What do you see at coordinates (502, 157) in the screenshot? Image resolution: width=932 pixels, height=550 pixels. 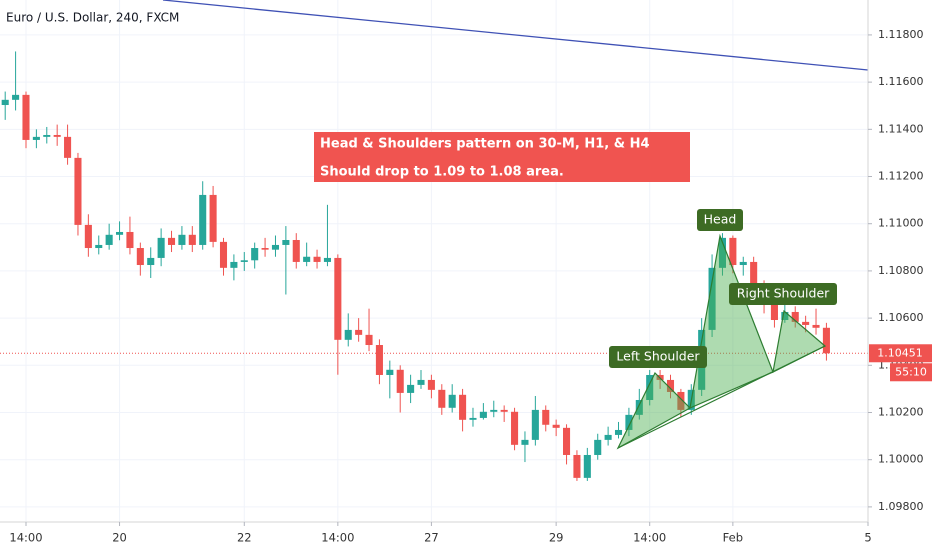 I see `note-box` at bounding box center [502, 157].